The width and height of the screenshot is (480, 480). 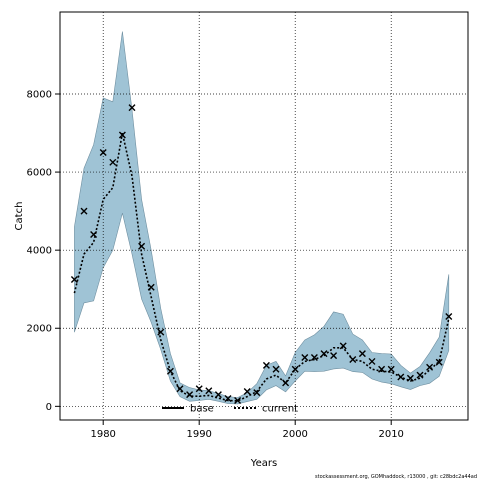 I want to click on y-tick-label: 2000, so click(x=39, y=329).